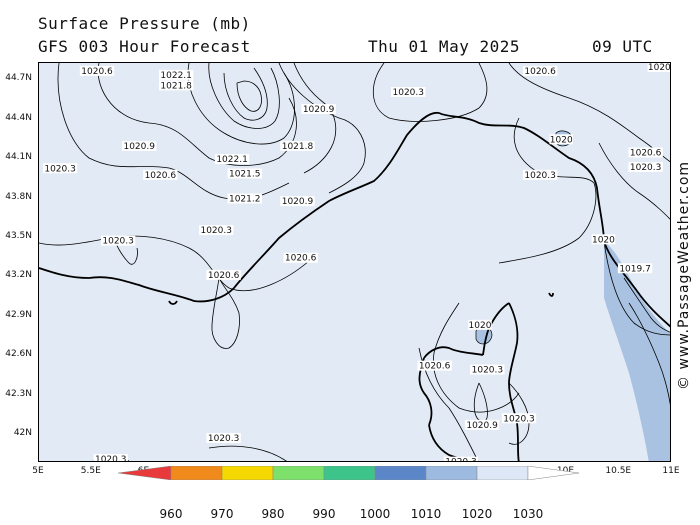 The height and width of the screenshot is (525, 700). Describe the element at coordinates (18, 354) in the screenshot. I see `latitude-tick-label: 42.6N` at that location.